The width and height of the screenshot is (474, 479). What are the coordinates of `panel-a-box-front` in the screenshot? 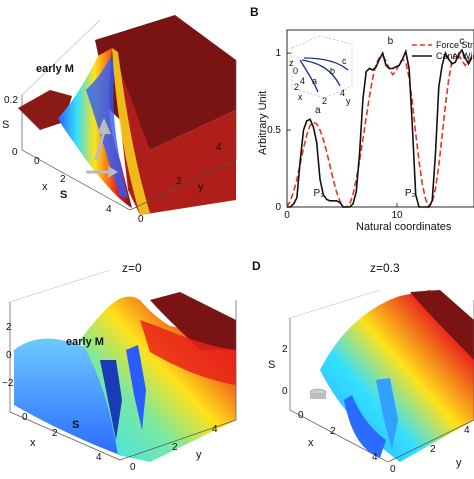 It's located at (183, 135).